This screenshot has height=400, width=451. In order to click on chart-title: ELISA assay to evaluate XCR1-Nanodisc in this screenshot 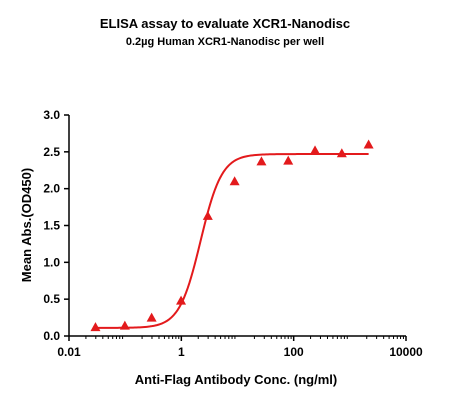, I will do `click(225, 23)`.